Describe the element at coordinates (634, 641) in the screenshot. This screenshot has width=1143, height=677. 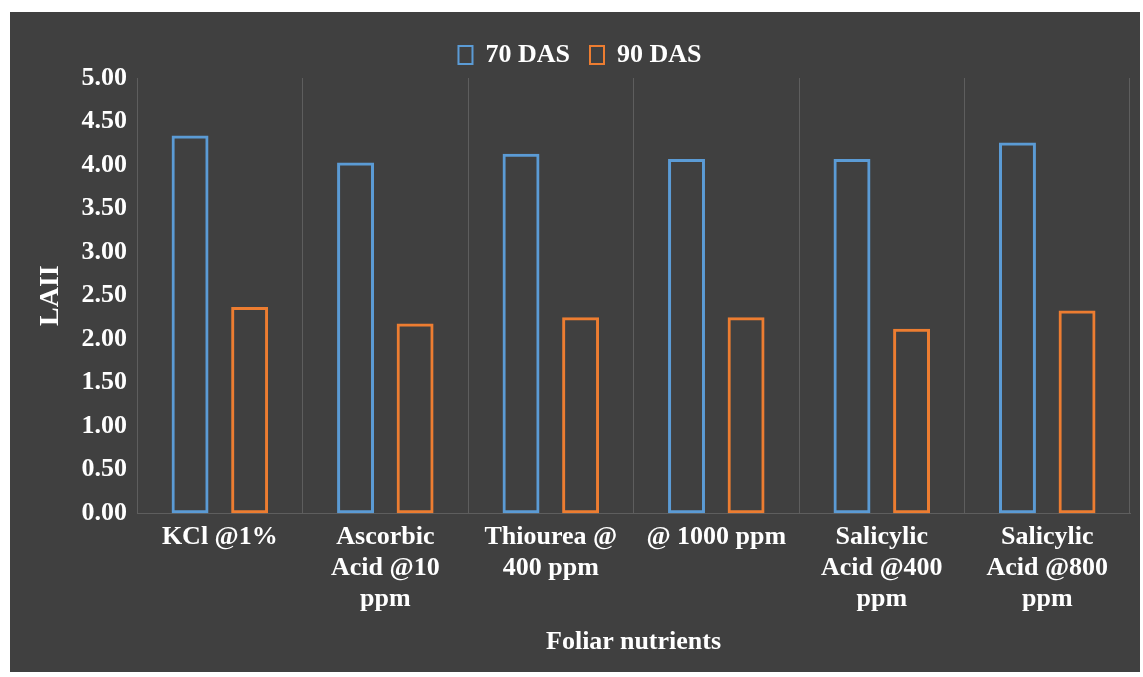
I see `x-axis-title: Foliar nutrients` at that location.